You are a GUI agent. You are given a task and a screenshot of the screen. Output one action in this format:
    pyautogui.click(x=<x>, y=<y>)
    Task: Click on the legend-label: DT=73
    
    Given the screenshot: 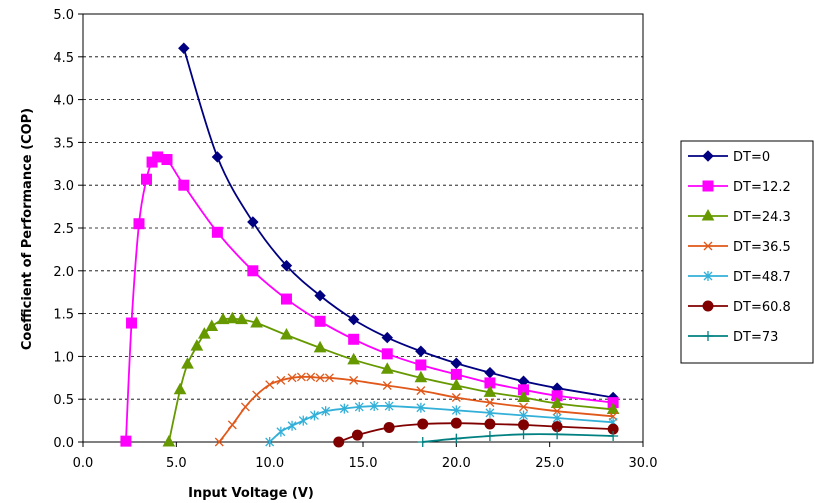 What is the action you would take?
    pyautogui.click(x=755, y=337)
    